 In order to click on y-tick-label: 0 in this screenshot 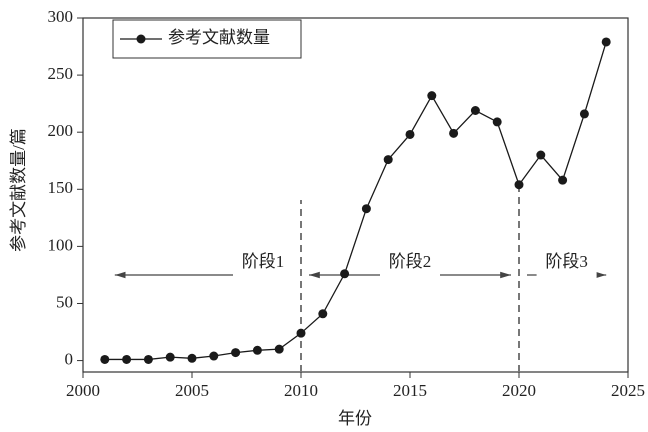, I will do `click(69, 358)`.